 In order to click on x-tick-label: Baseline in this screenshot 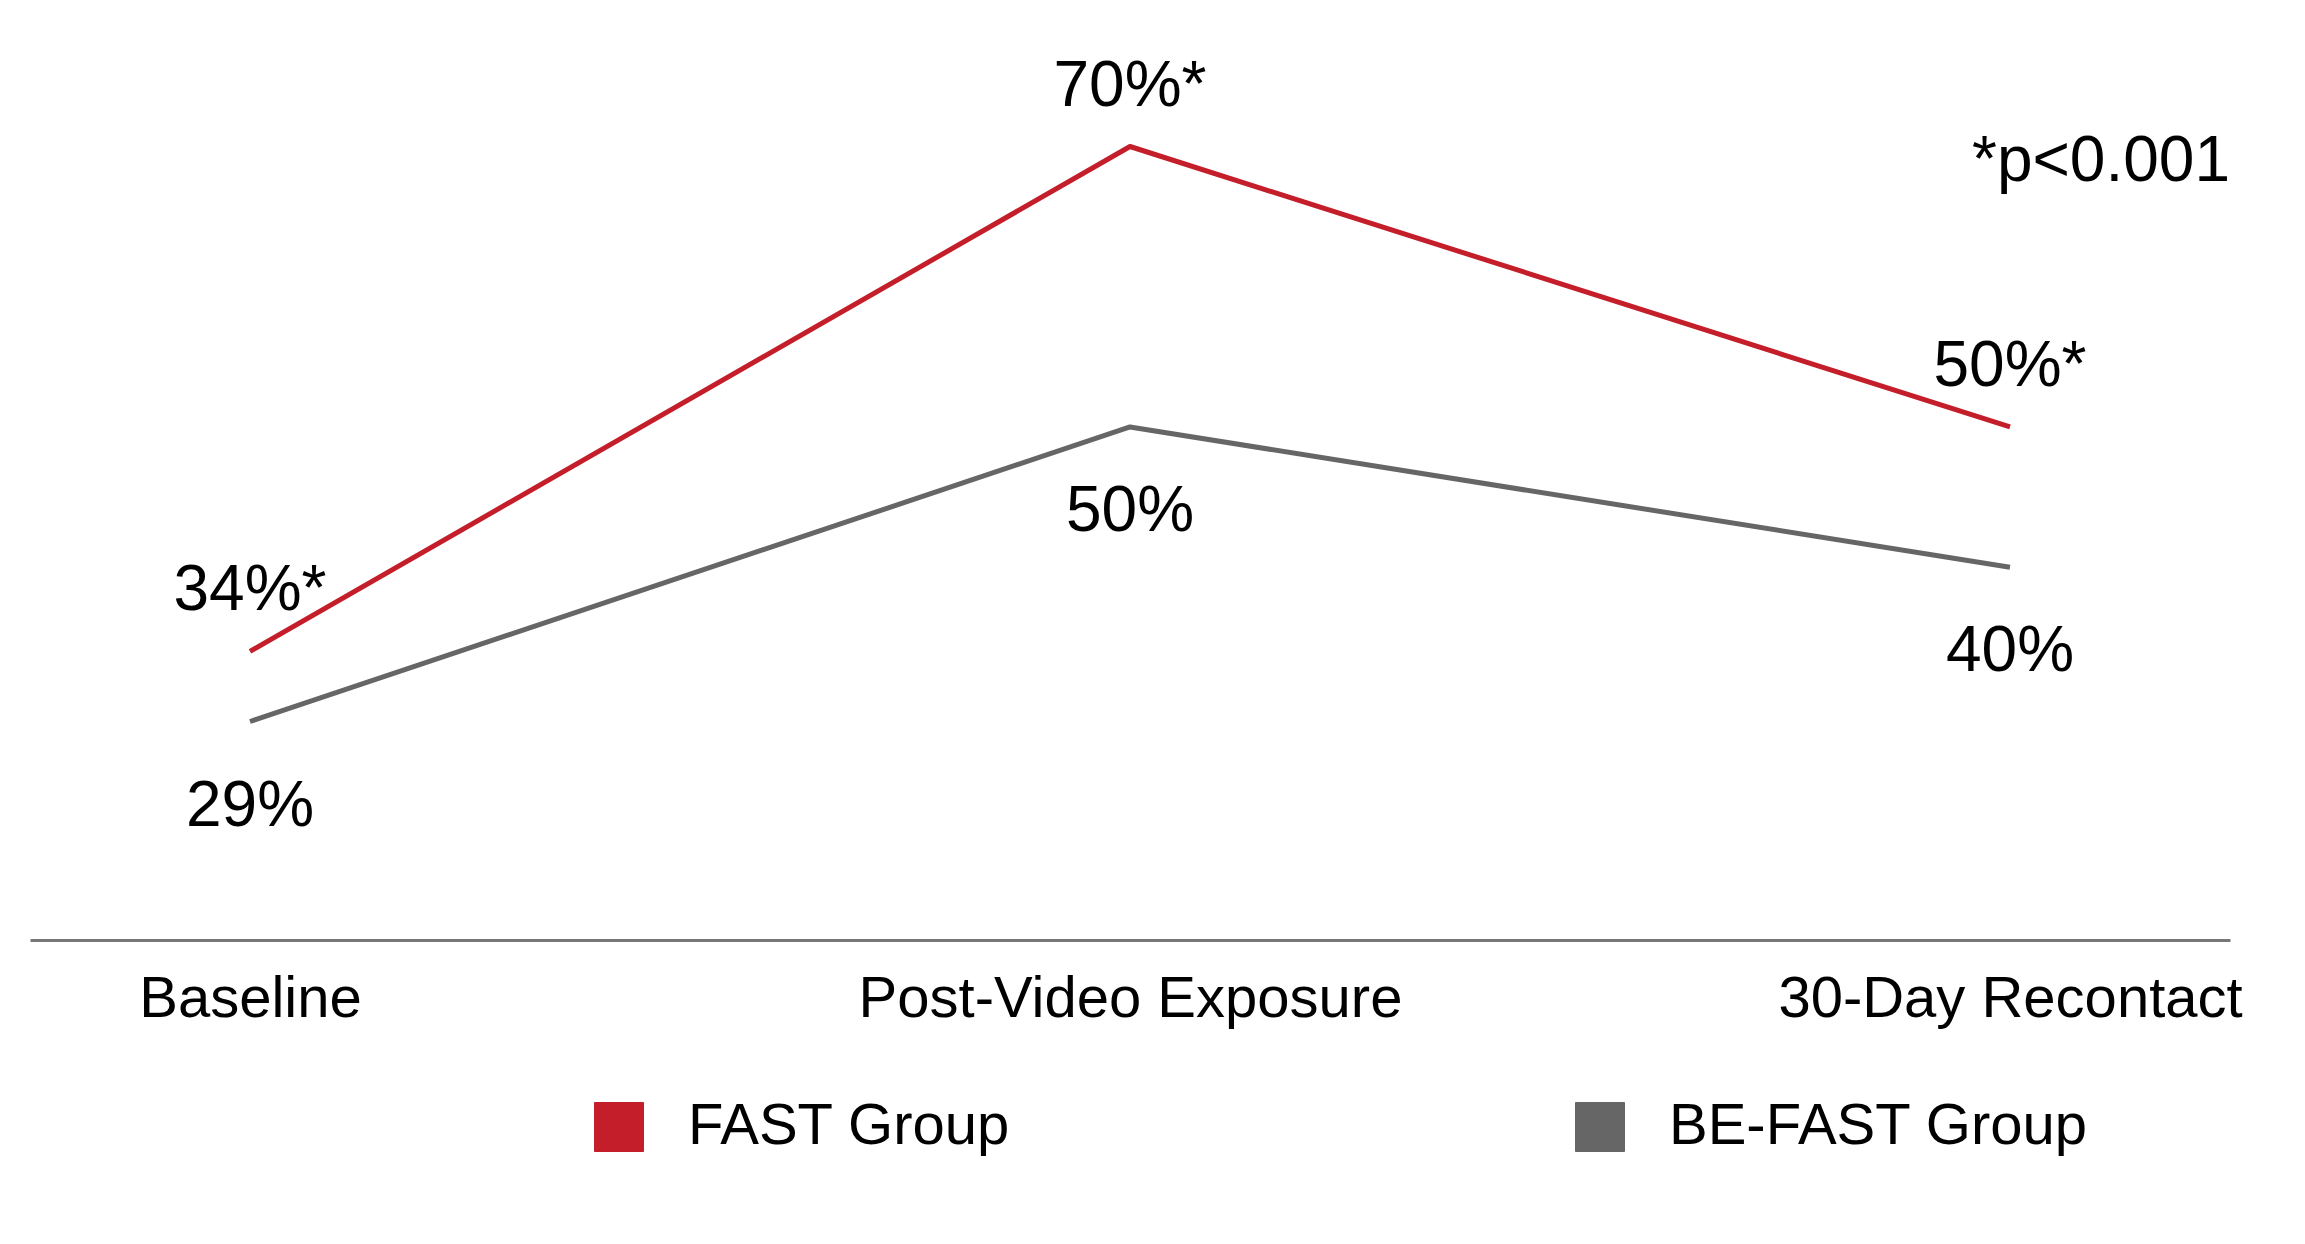, I will do `click(250, 996)`.